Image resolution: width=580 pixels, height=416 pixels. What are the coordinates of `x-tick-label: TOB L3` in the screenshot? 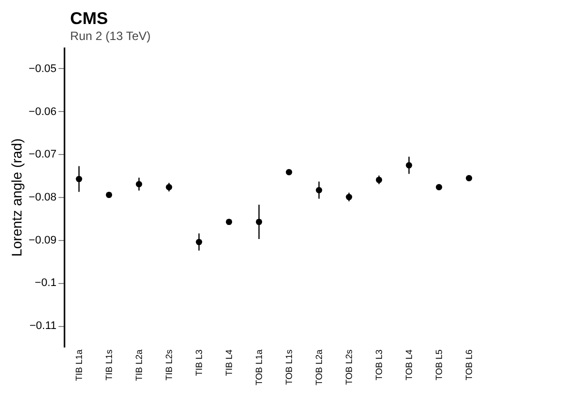 It's located at (379, 365).